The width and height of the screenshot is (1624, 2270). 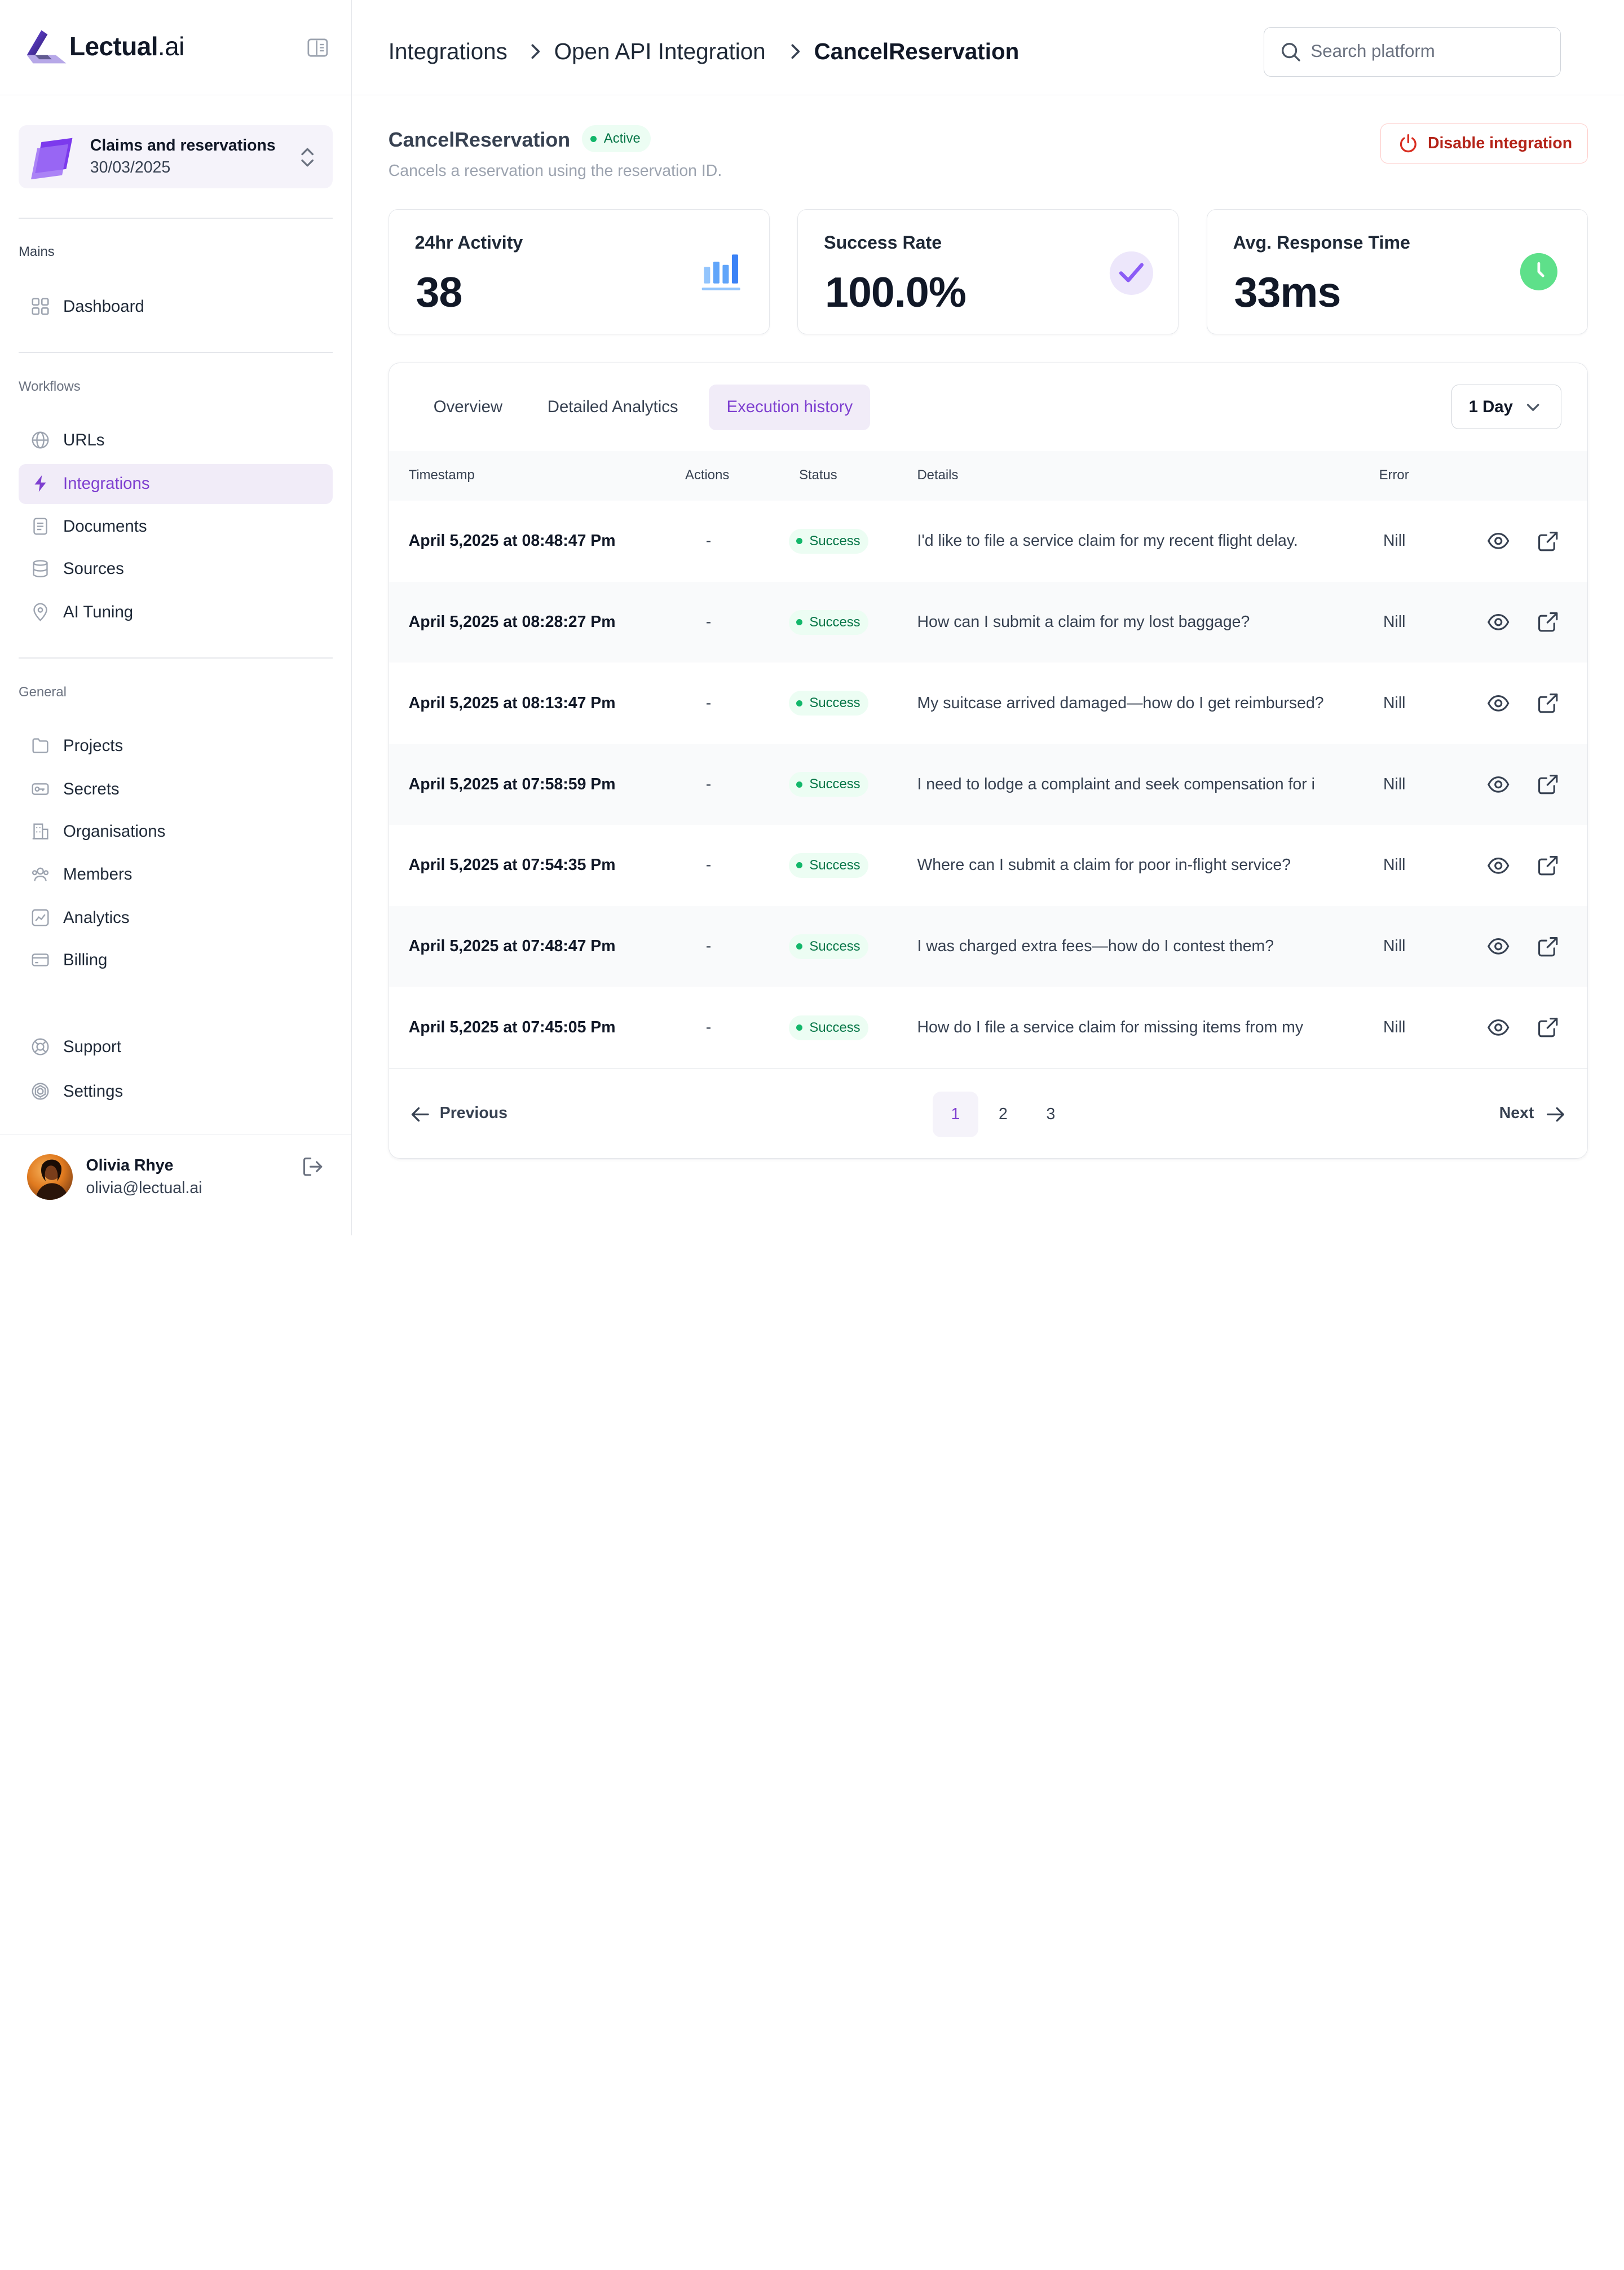 I want to click on row-timestamp: April 5,2025 at 07:48:47 Pm, so click(x=512, y=947).